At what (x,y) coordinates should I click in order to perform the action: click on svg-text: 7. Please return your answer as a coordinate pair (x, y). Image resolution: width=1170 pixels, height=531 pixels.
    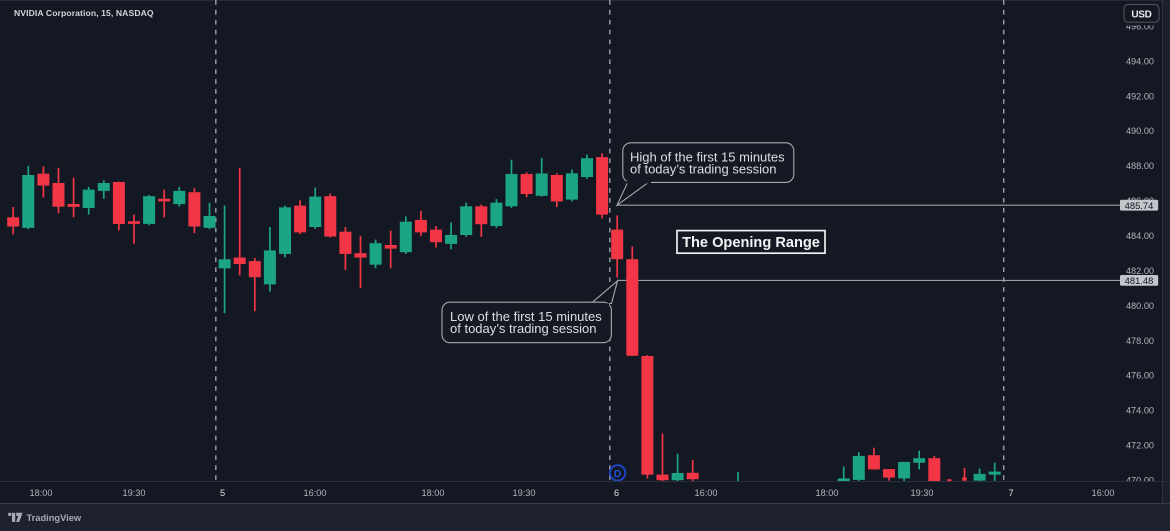
    Looking at the image, I should click on (1010, 493).